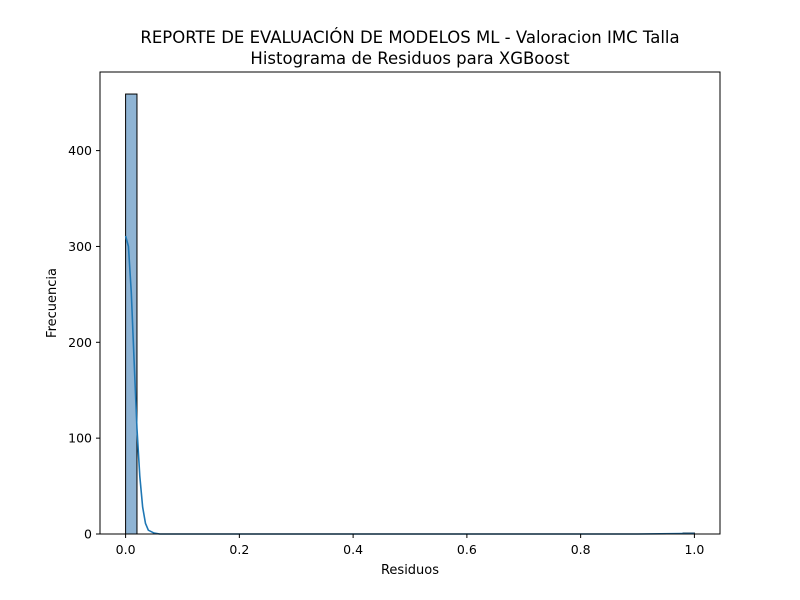 Image resolution: width=800 pixels, height=600 pixels. Describe the element at coordinates (80, 342) in the screenshot. I see `y-tick-label: 200` at that location.